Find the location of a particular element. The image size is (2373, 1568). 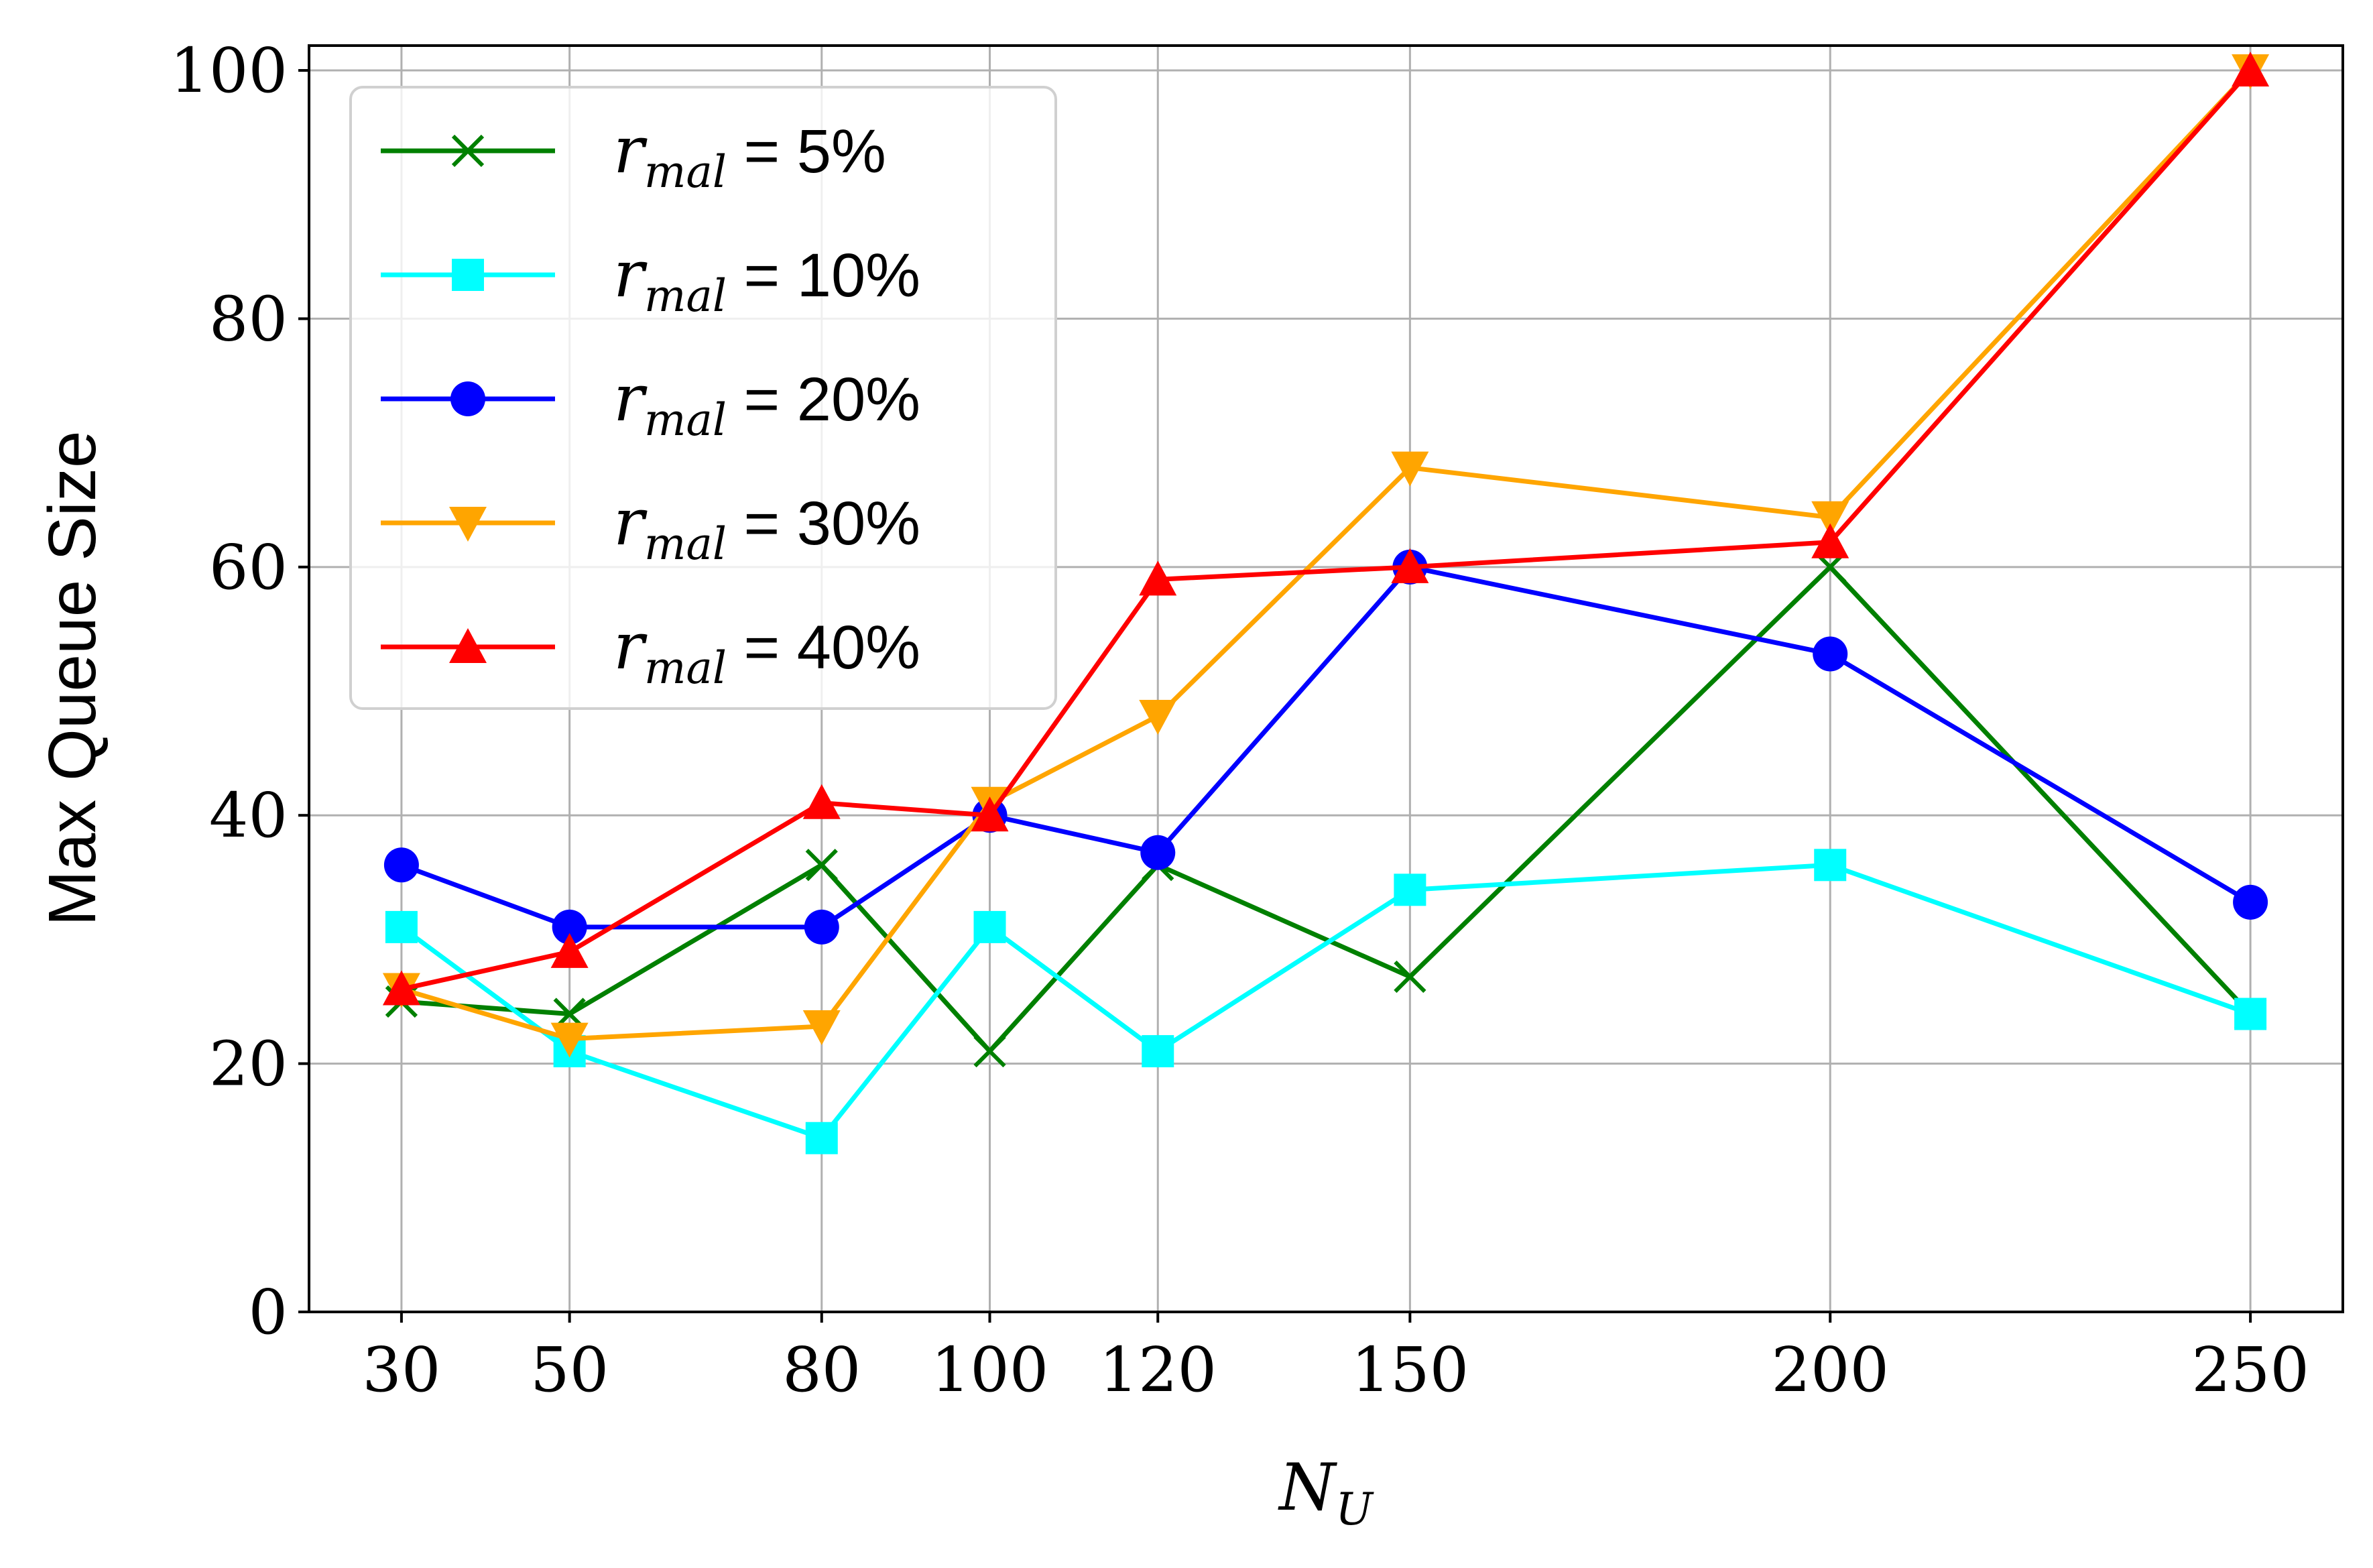

x-tick-label: 80 is located at coordinates (822, 1370).